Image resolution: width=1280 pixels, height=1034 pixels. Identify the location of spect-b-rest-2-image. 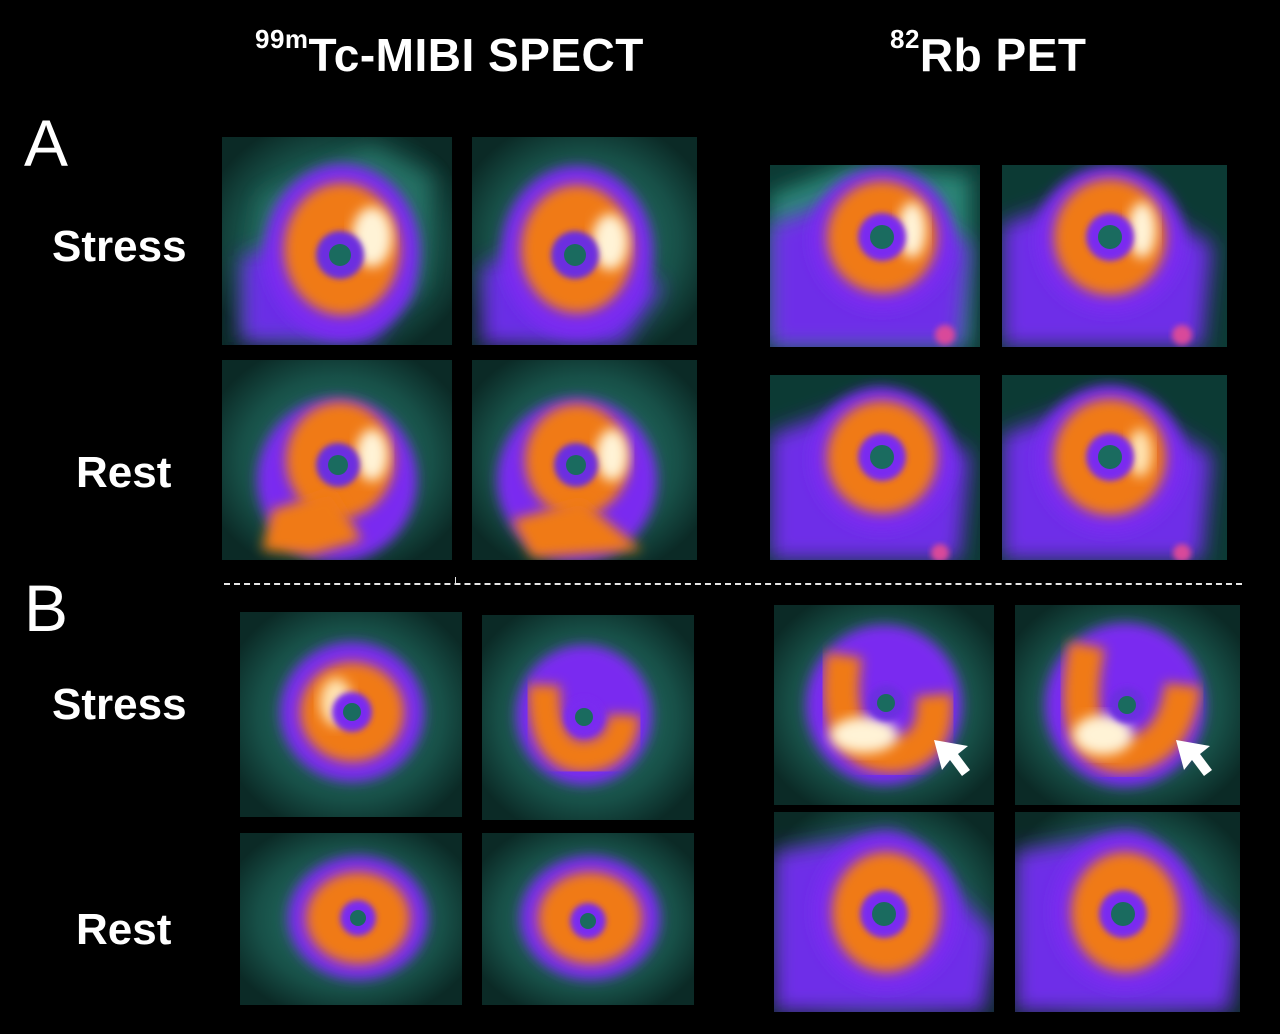
(588, 919).